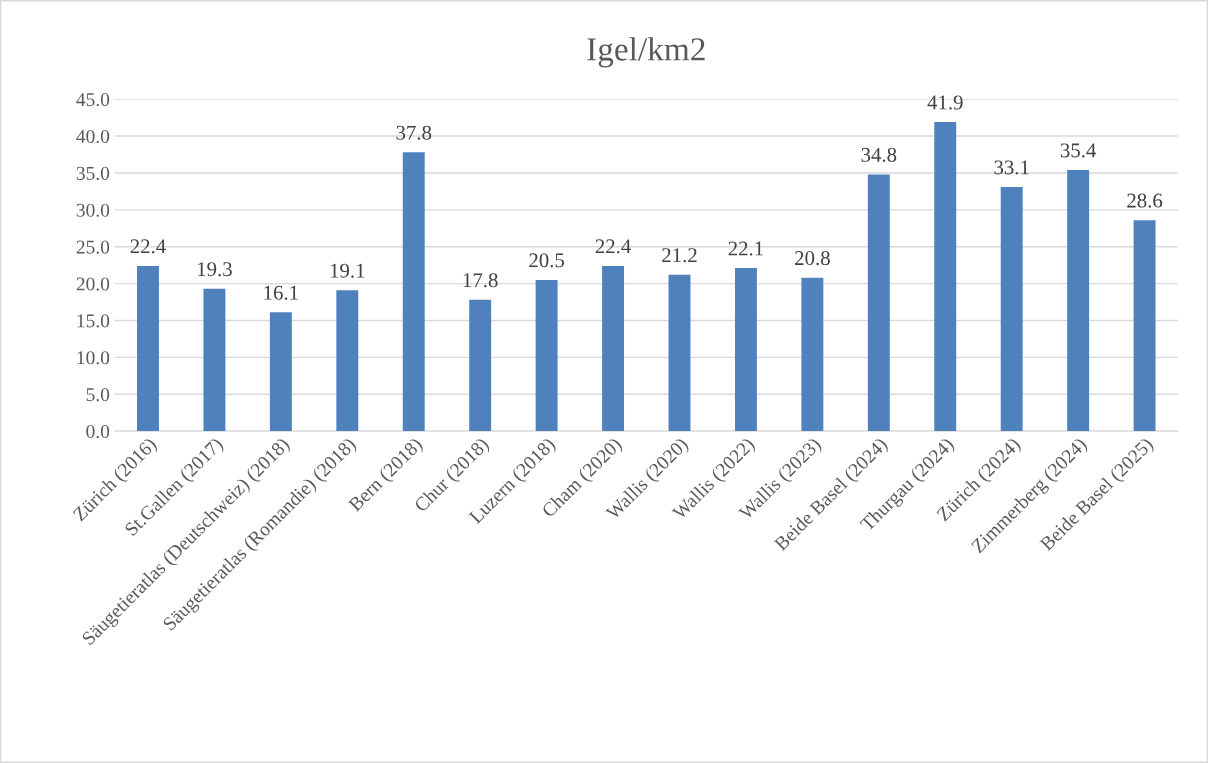 The height and width of the screenshot is (763, 1208). What do you see at coordinates (646, 52) in the screenshot?
I see `chart-title: Igel/km2` at bounding box center [646, 52].